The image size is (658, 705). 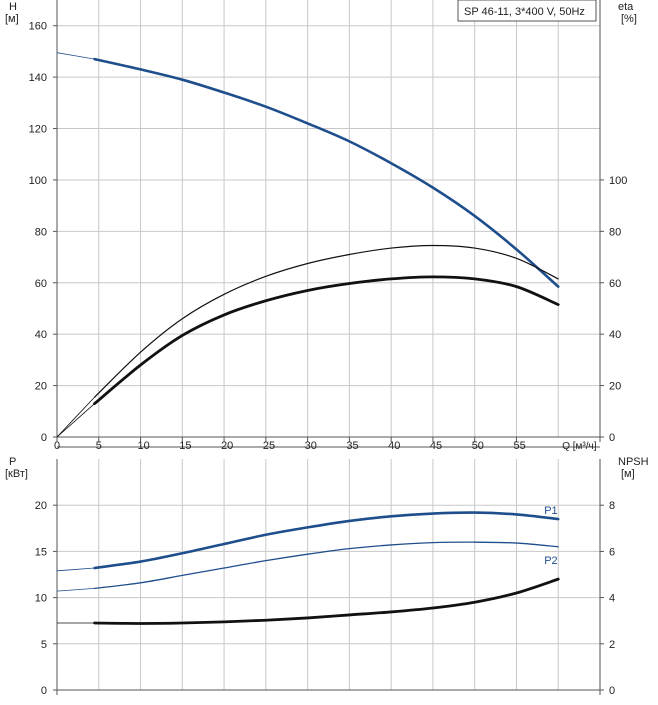 What do you see at coordinates (478, 446) in the screenshot?
I see `x-tick-label: 50` at bounding box center [478, 446].